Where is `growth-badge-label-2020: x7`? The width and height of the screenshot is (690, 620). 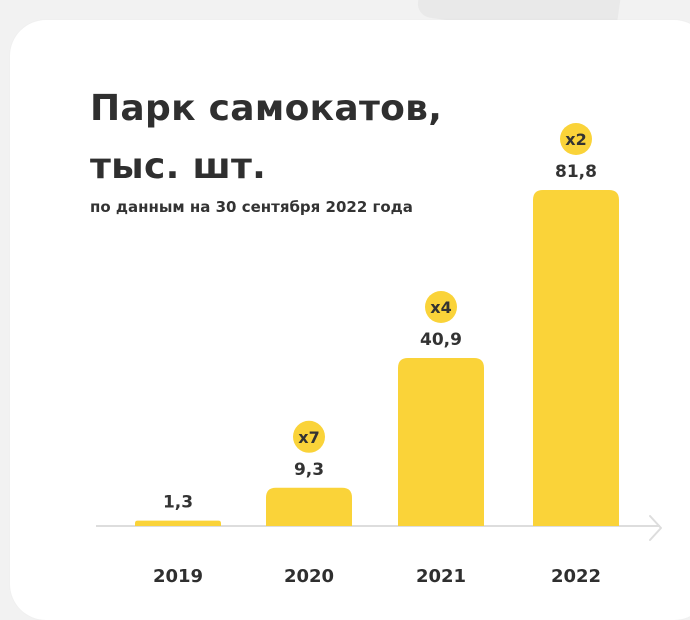 growth-badge-label-2020: x7 is located at coordinates (308, 437).